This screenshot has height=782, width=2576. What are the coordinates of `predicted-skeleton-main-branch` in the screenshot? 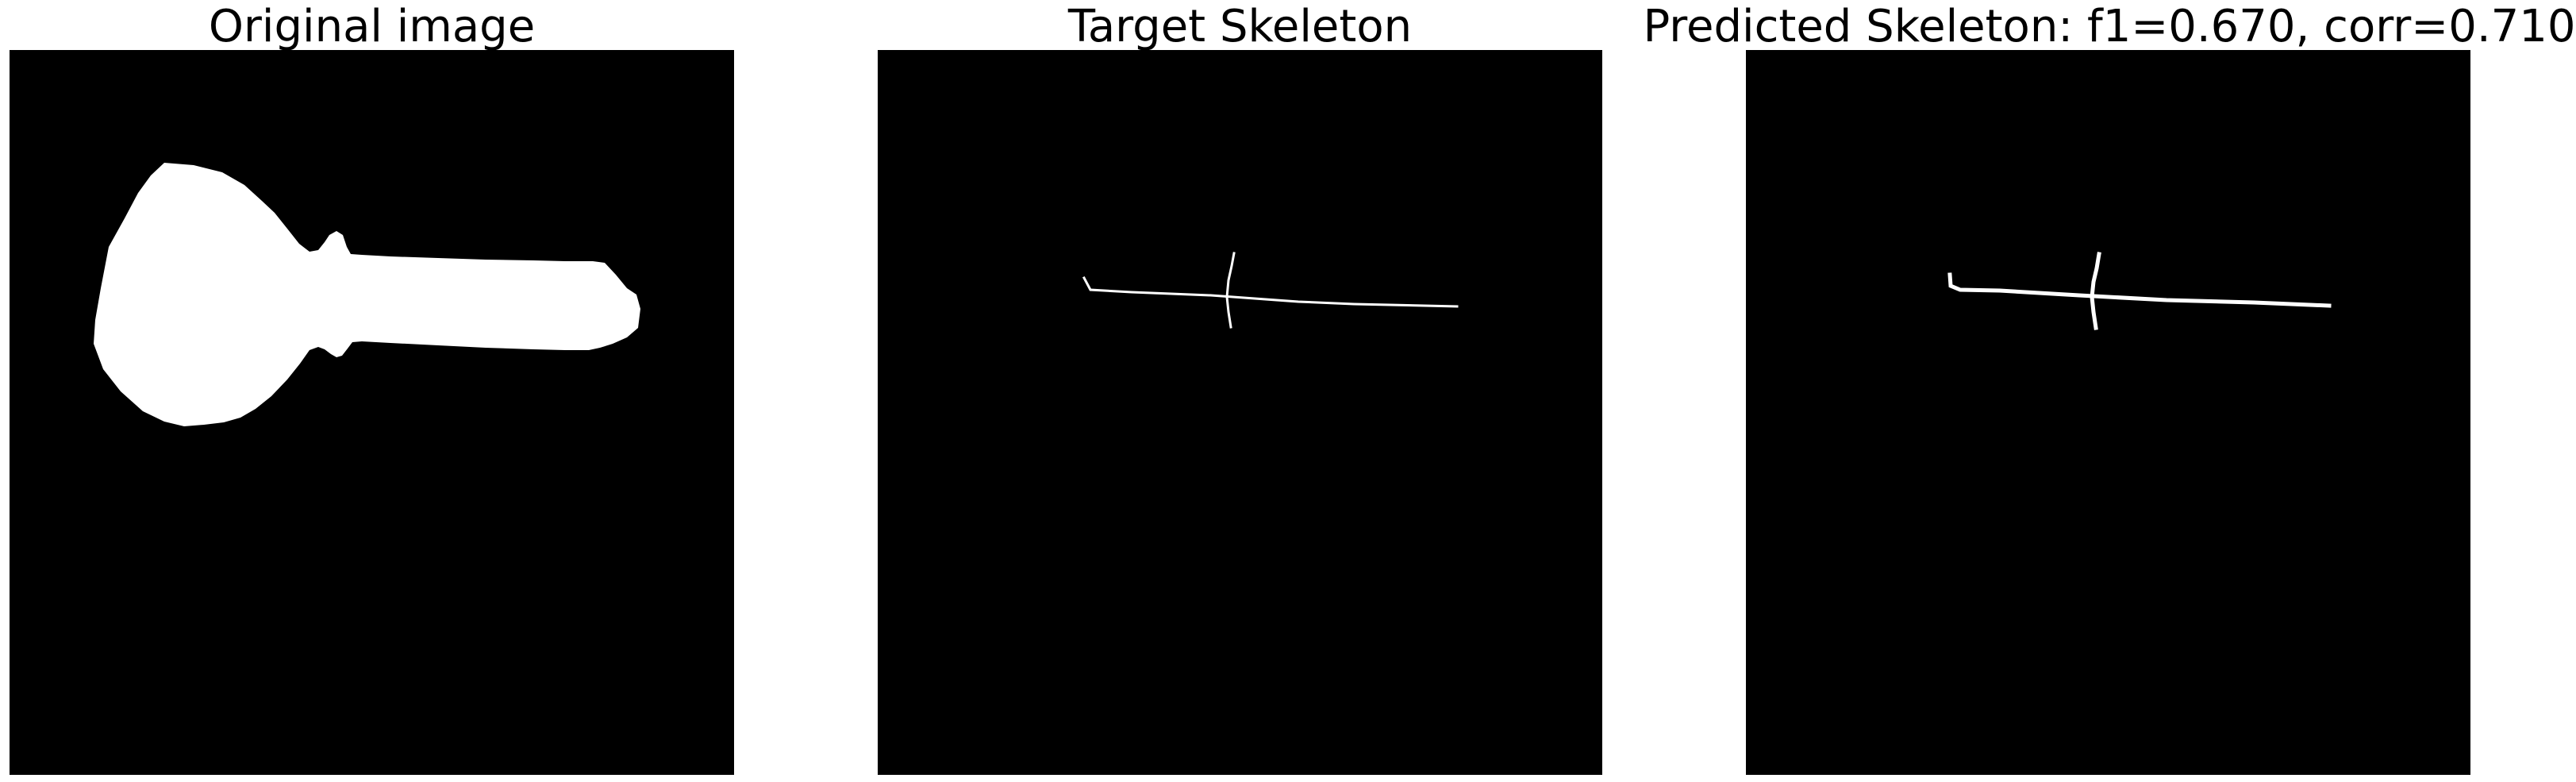 It's located at (2139, 290).